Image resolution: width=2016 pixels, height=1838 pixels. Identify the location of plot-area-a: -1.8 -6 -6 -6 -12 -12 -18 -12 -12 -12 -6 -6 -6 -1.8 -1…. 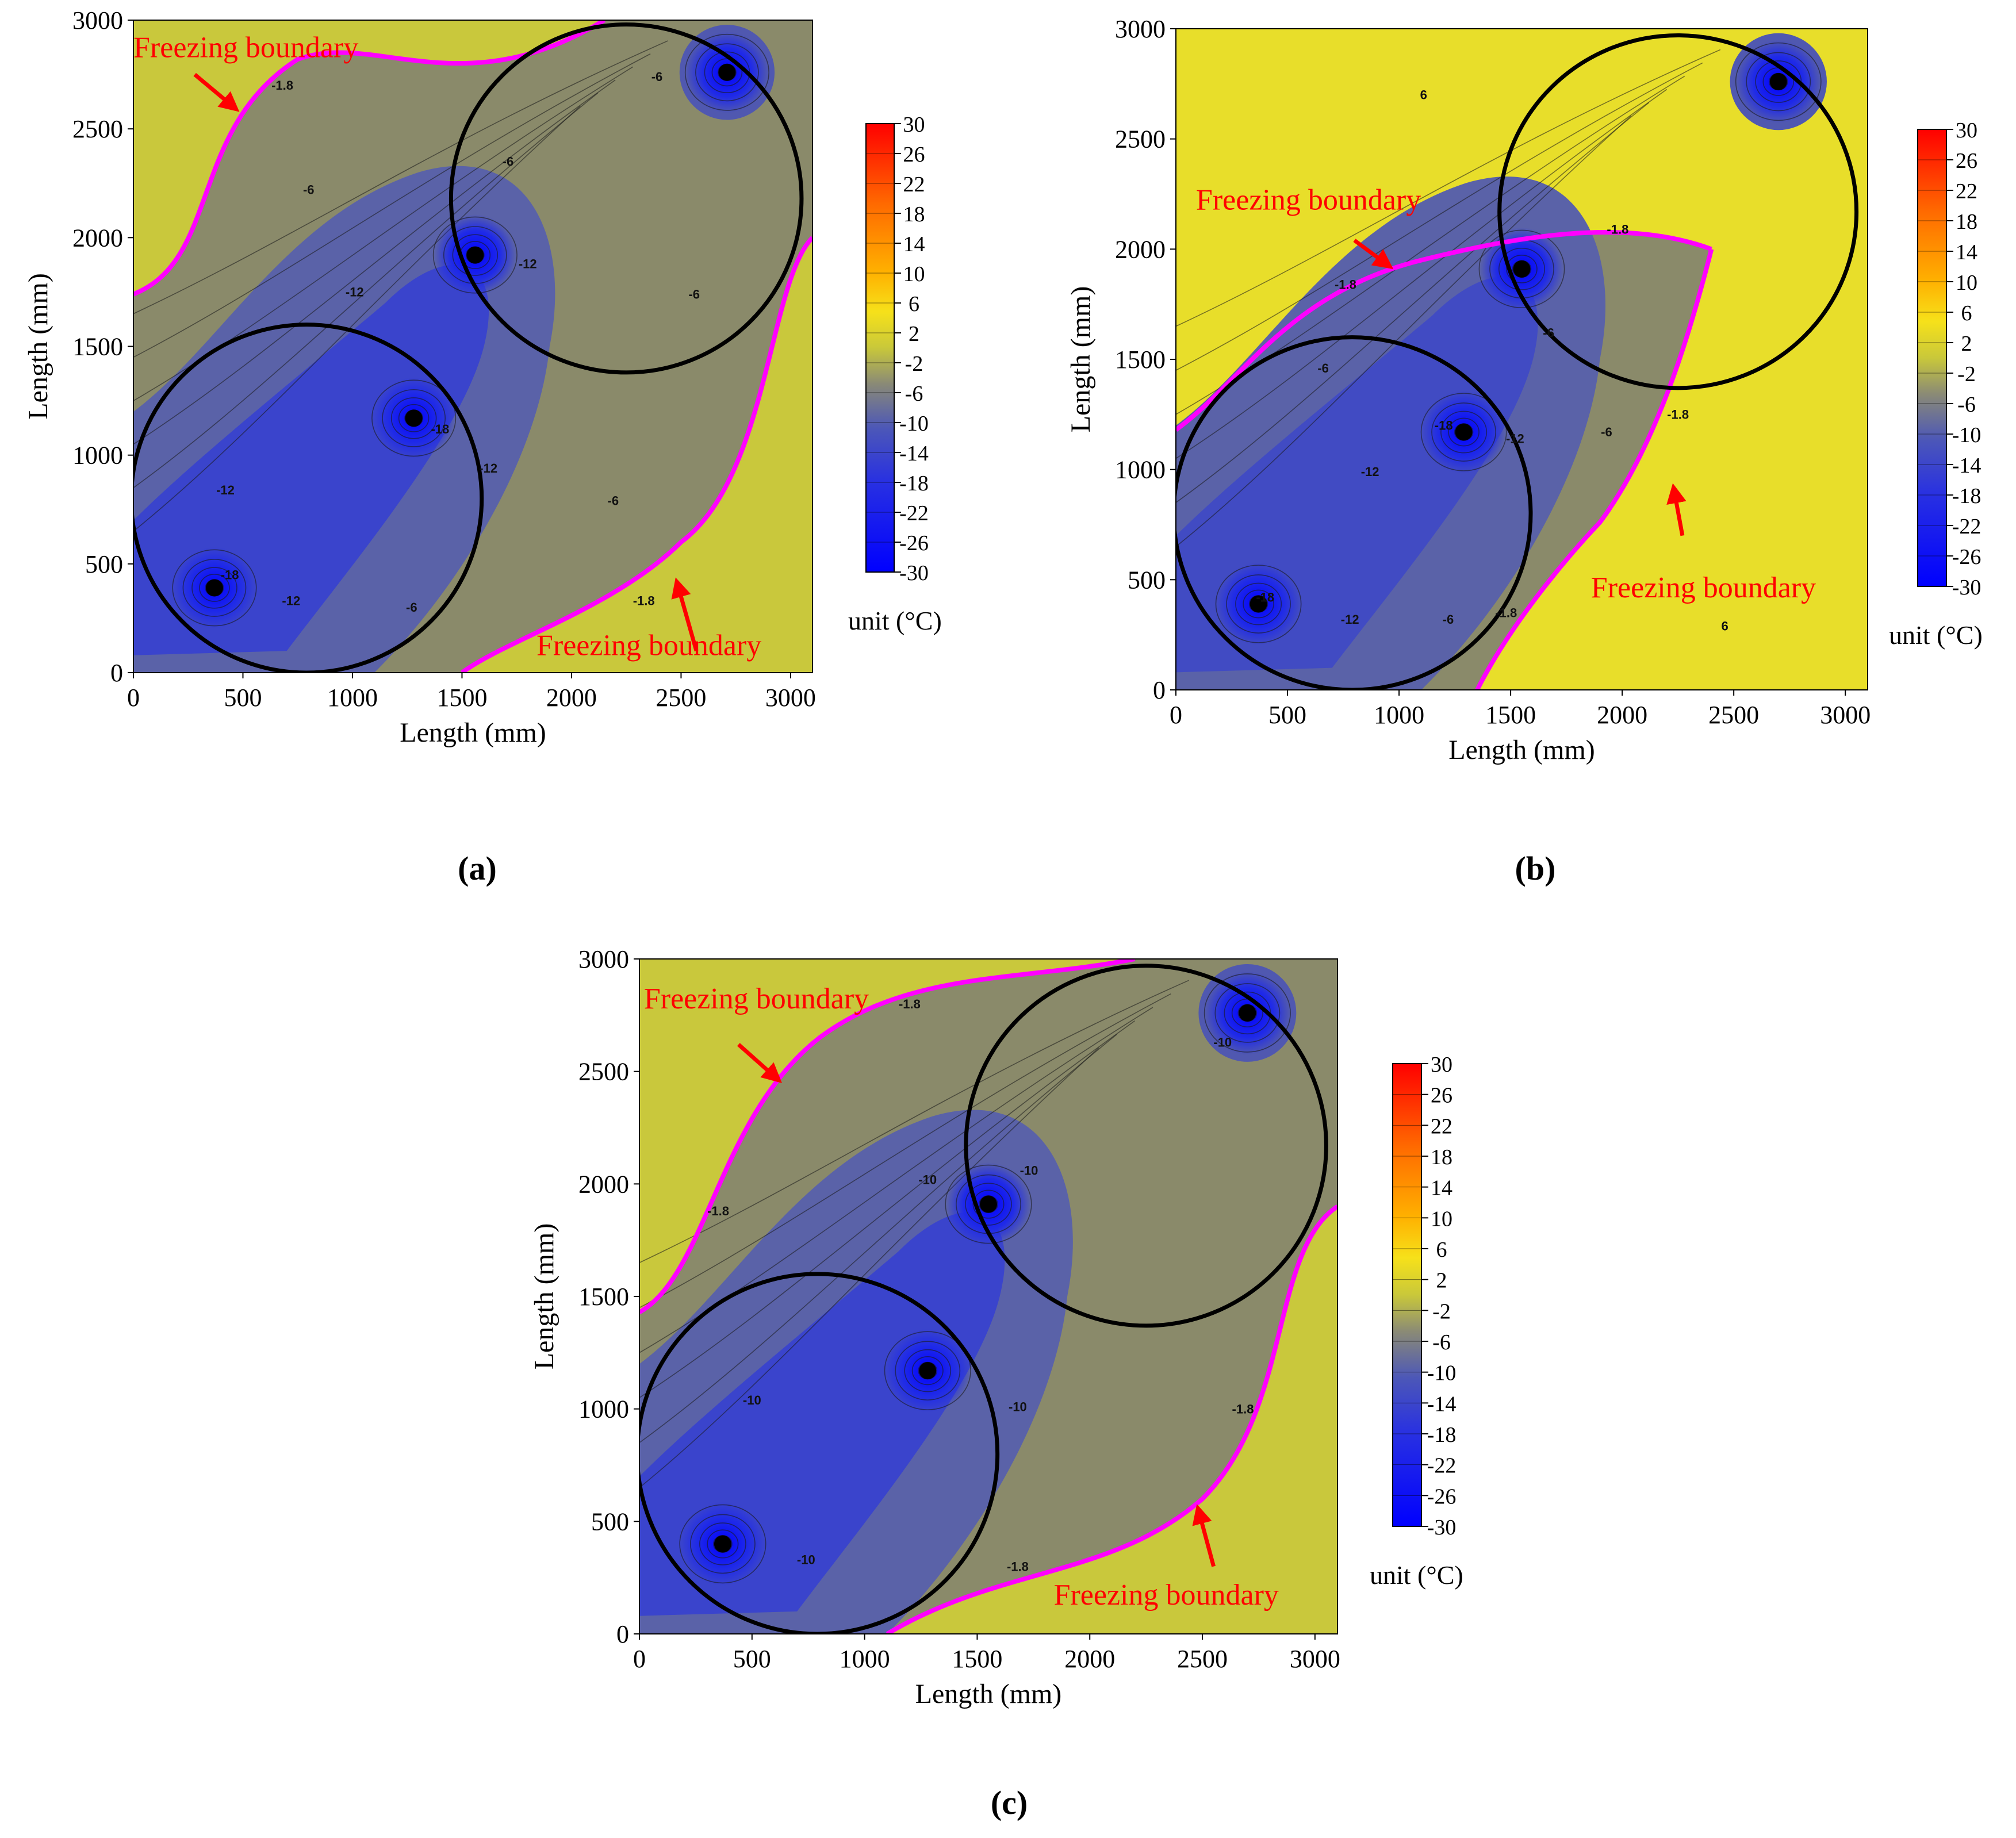
(472, 346).